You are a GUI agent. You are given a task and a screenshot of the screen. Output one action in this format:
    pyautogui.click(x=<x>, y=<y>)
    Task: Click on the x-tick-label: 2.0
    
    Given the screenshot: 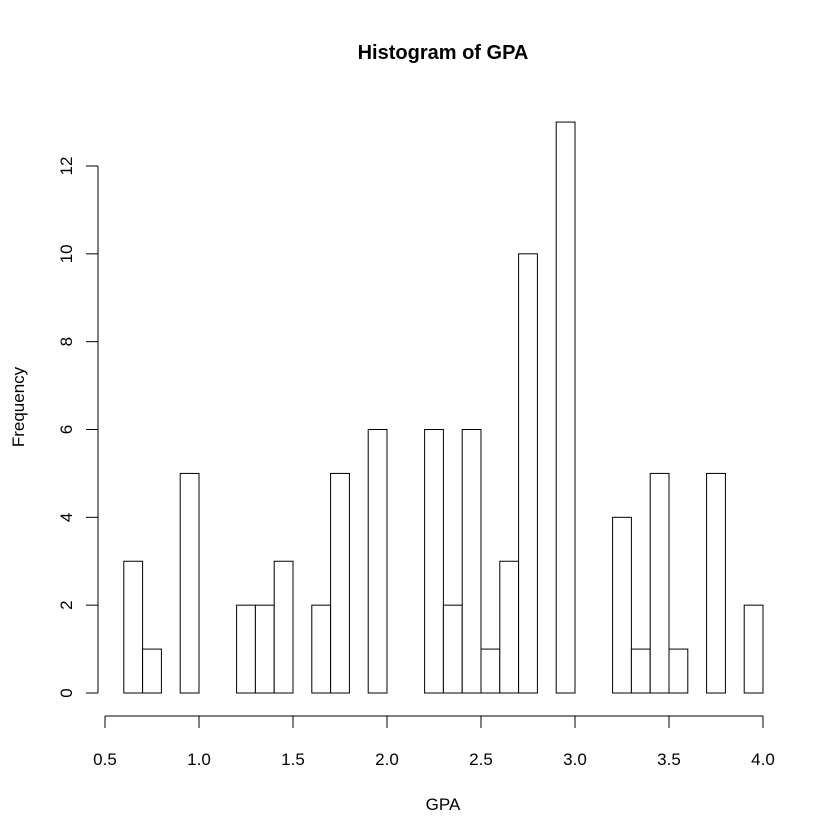 What is the action you would take?
    pyautogui.click(x=387, y=759)
    